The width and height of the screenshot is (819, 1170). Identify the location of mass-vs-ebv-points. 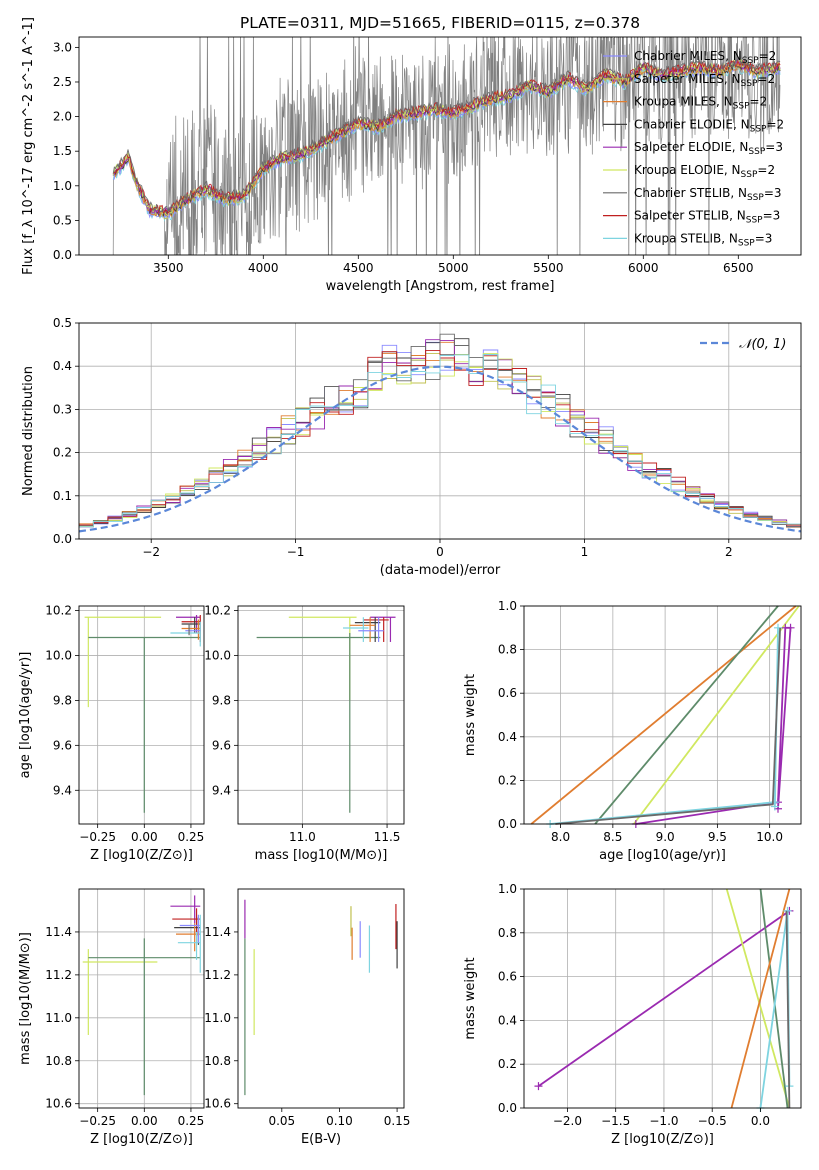
(321, 997).